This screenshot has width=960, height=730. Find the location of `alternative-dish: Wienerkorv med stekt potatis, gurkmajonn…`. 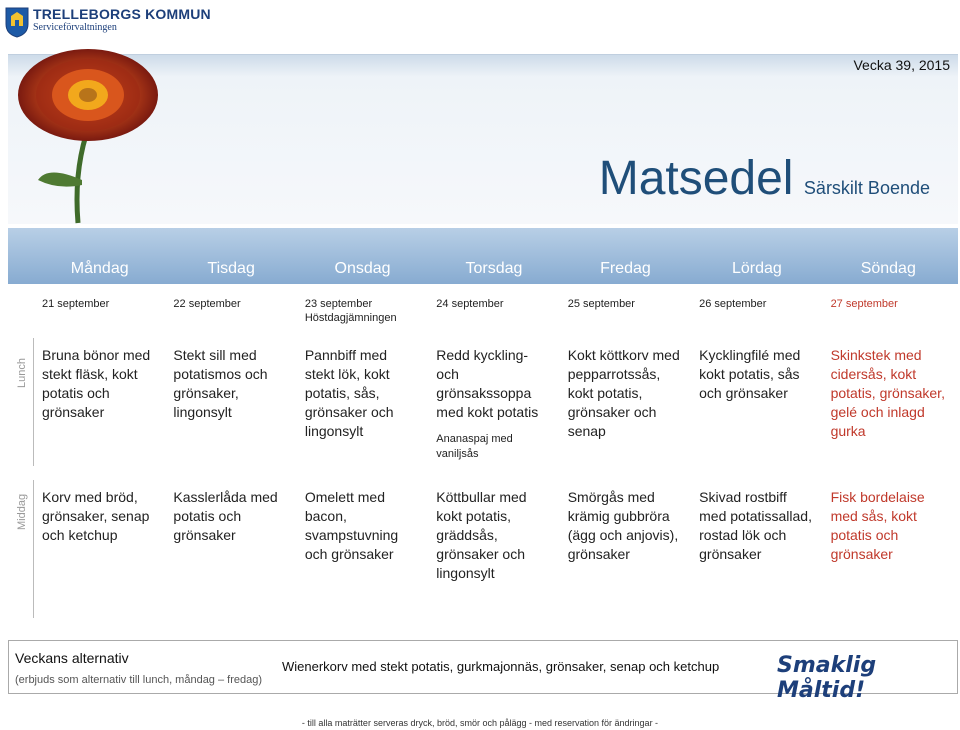

alternative-dish: Wienerkorv med stekt potatis, gurkmajonn… is located at coordinates (501, 666).